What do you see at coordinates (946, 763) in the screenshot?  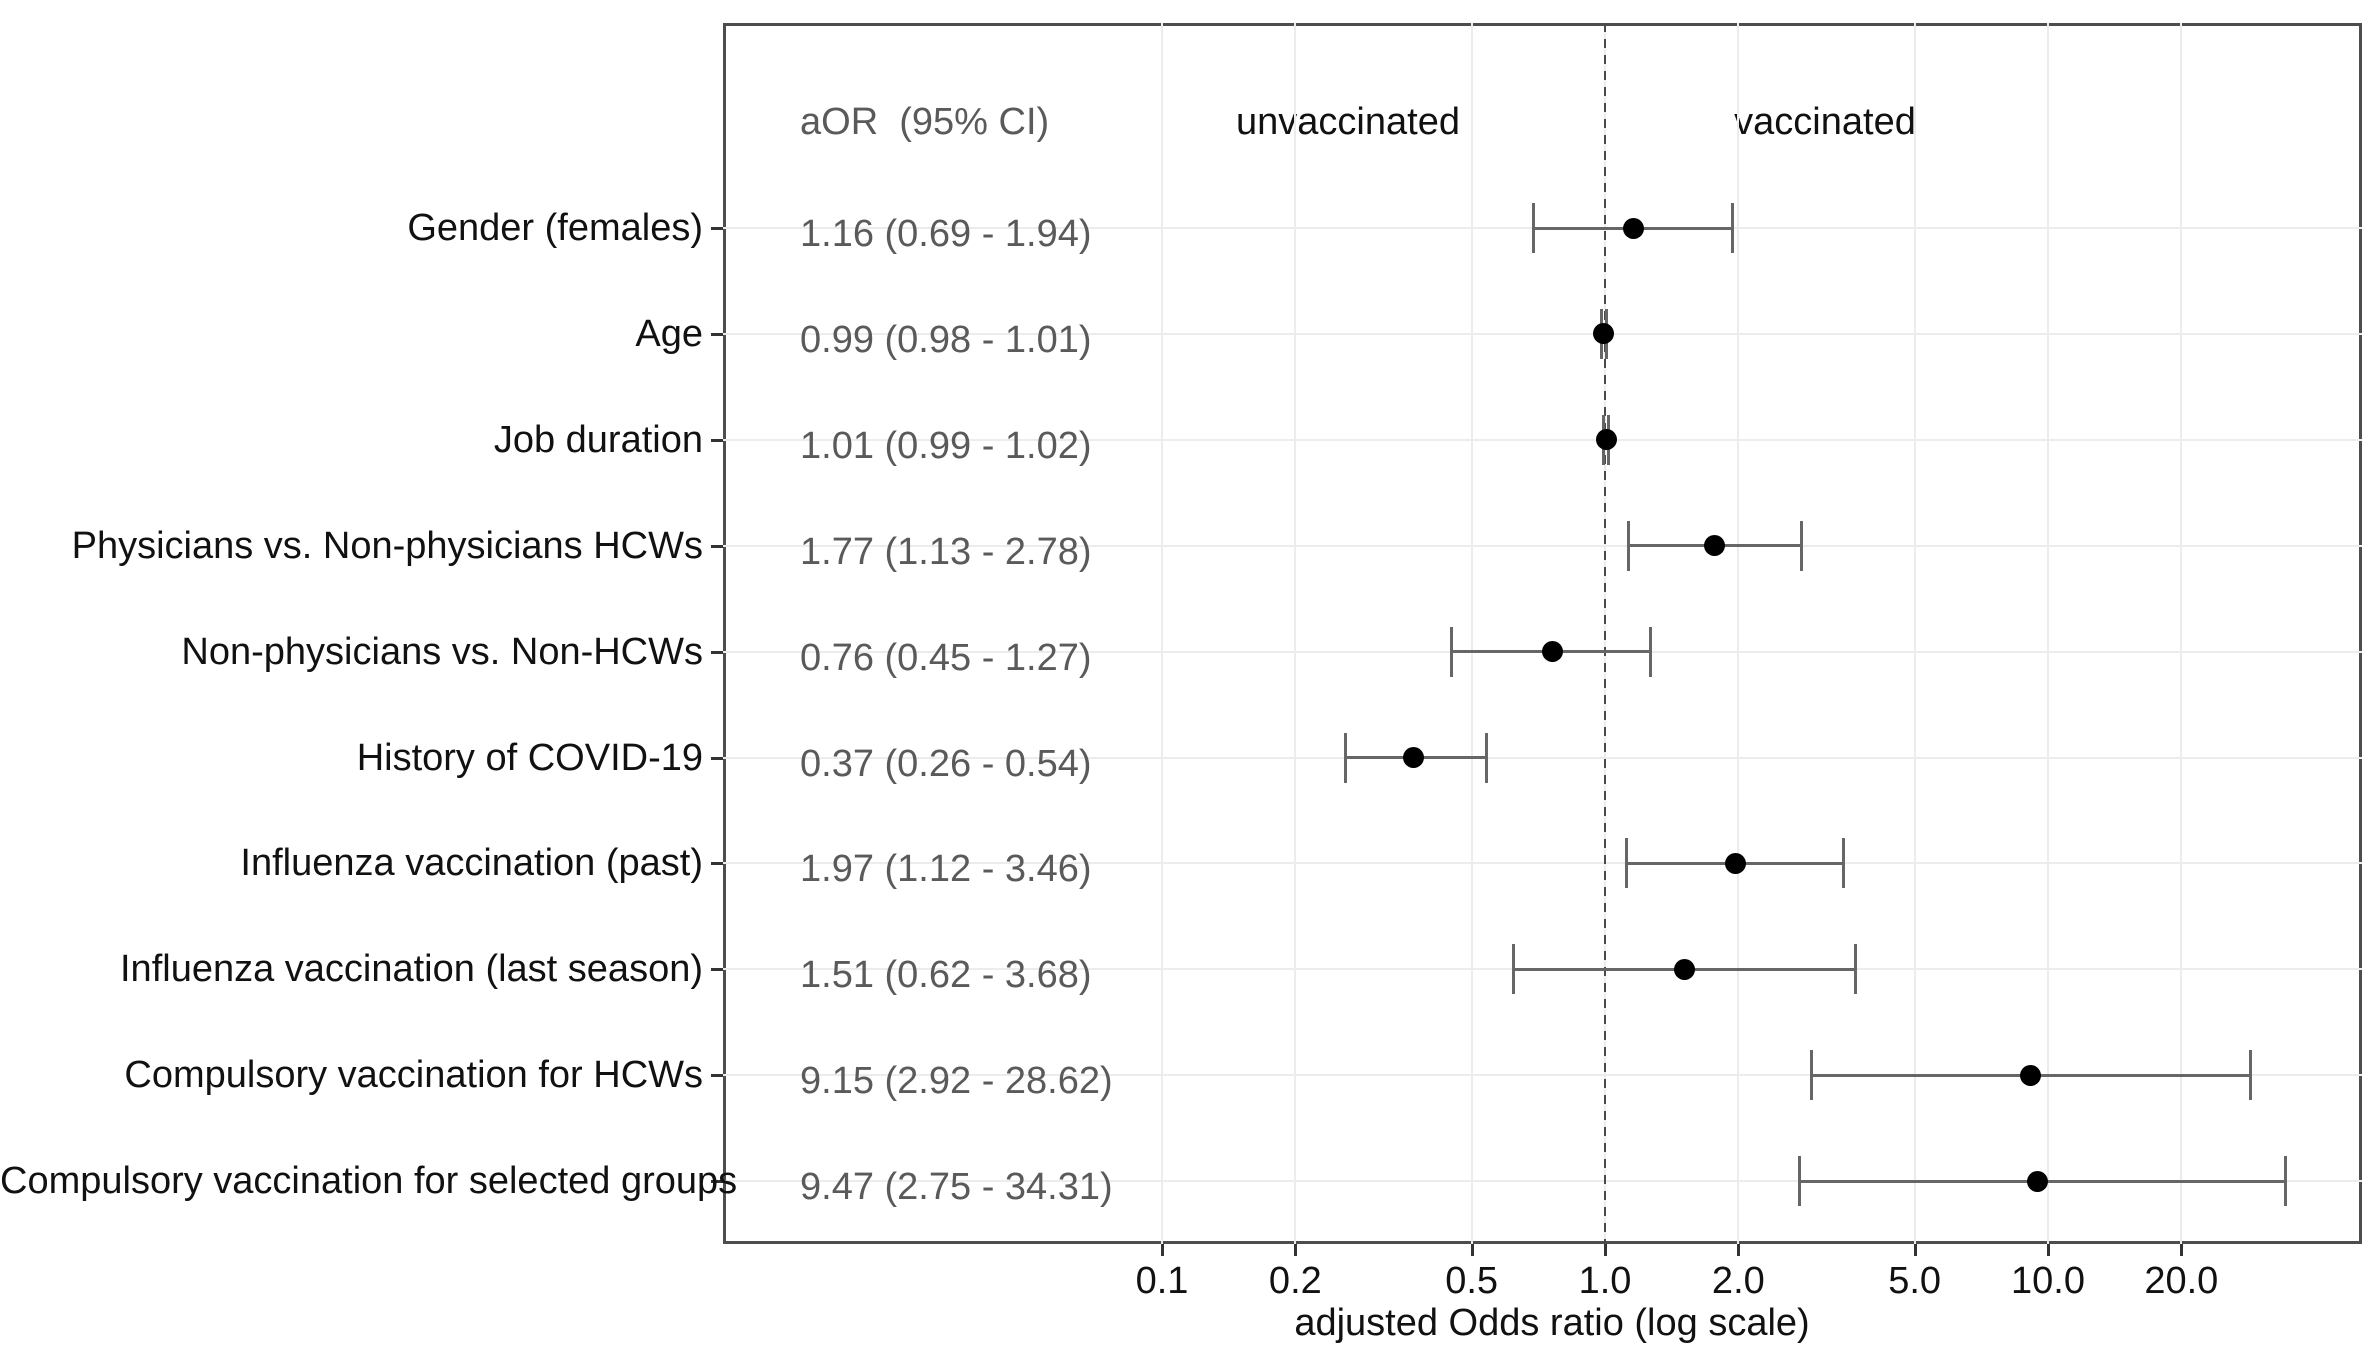 I see `aor-value: 0.37 (0.26 - 0.54)` at bounding box center [946, 763].